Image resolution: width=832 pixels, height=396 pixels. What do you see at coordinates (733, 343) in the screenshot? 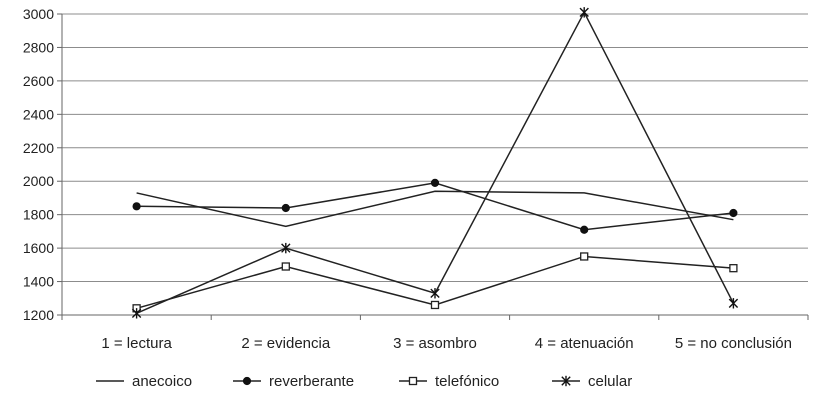
I see `x-tick-label: 5 = no conclusión` at bounding box center [733, 343].